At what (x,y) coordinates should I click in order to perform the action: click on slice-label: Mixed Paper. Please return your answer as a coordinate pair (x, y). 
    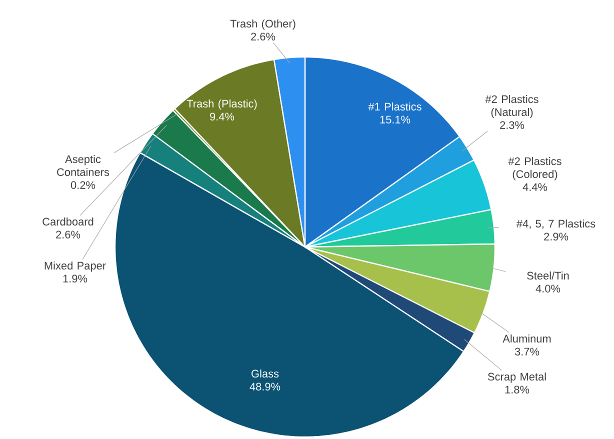
    Looking at the image, I should click on (75, 267).